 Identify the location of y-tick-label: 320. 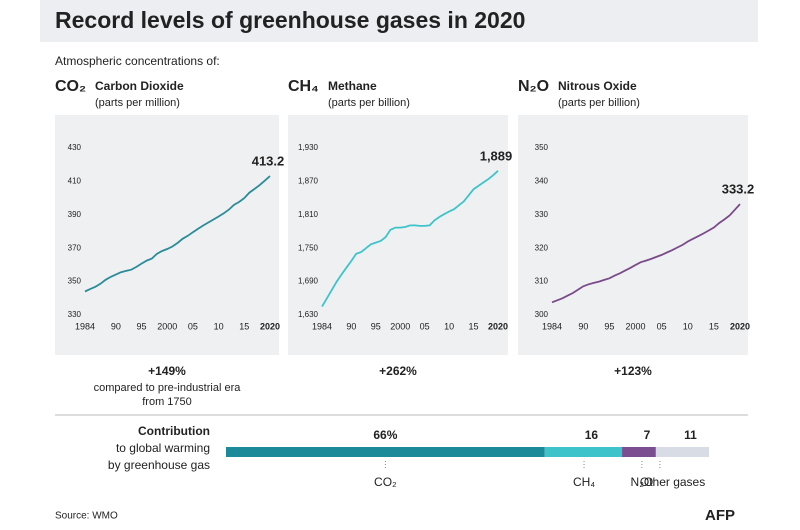
(542, 247).